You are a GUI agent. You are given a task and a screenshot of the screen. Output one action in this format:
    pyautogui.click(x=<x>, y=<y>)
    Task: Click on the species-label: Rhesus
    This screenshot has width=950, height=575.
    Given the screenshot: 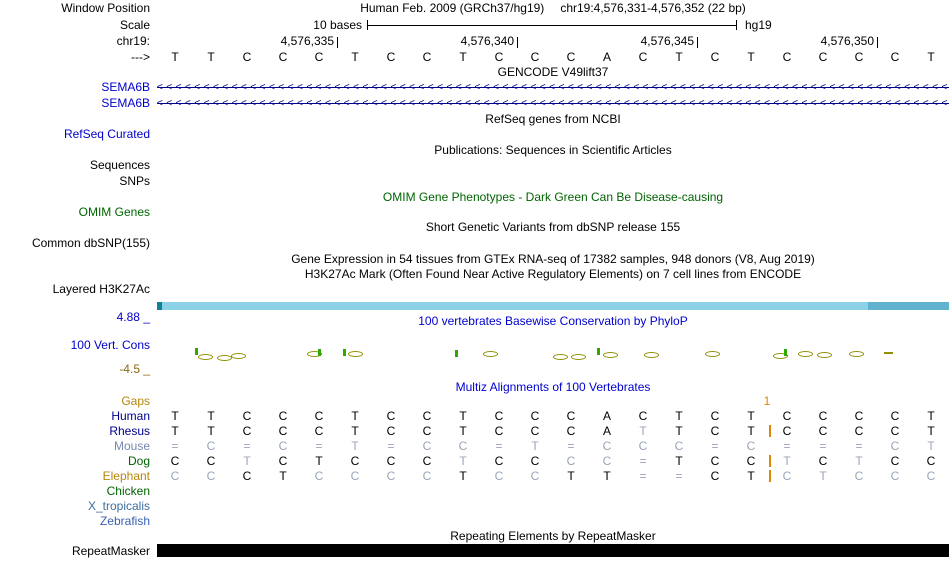 What is the action you would take?
    pyautogui.click(x=129, y=431)
    